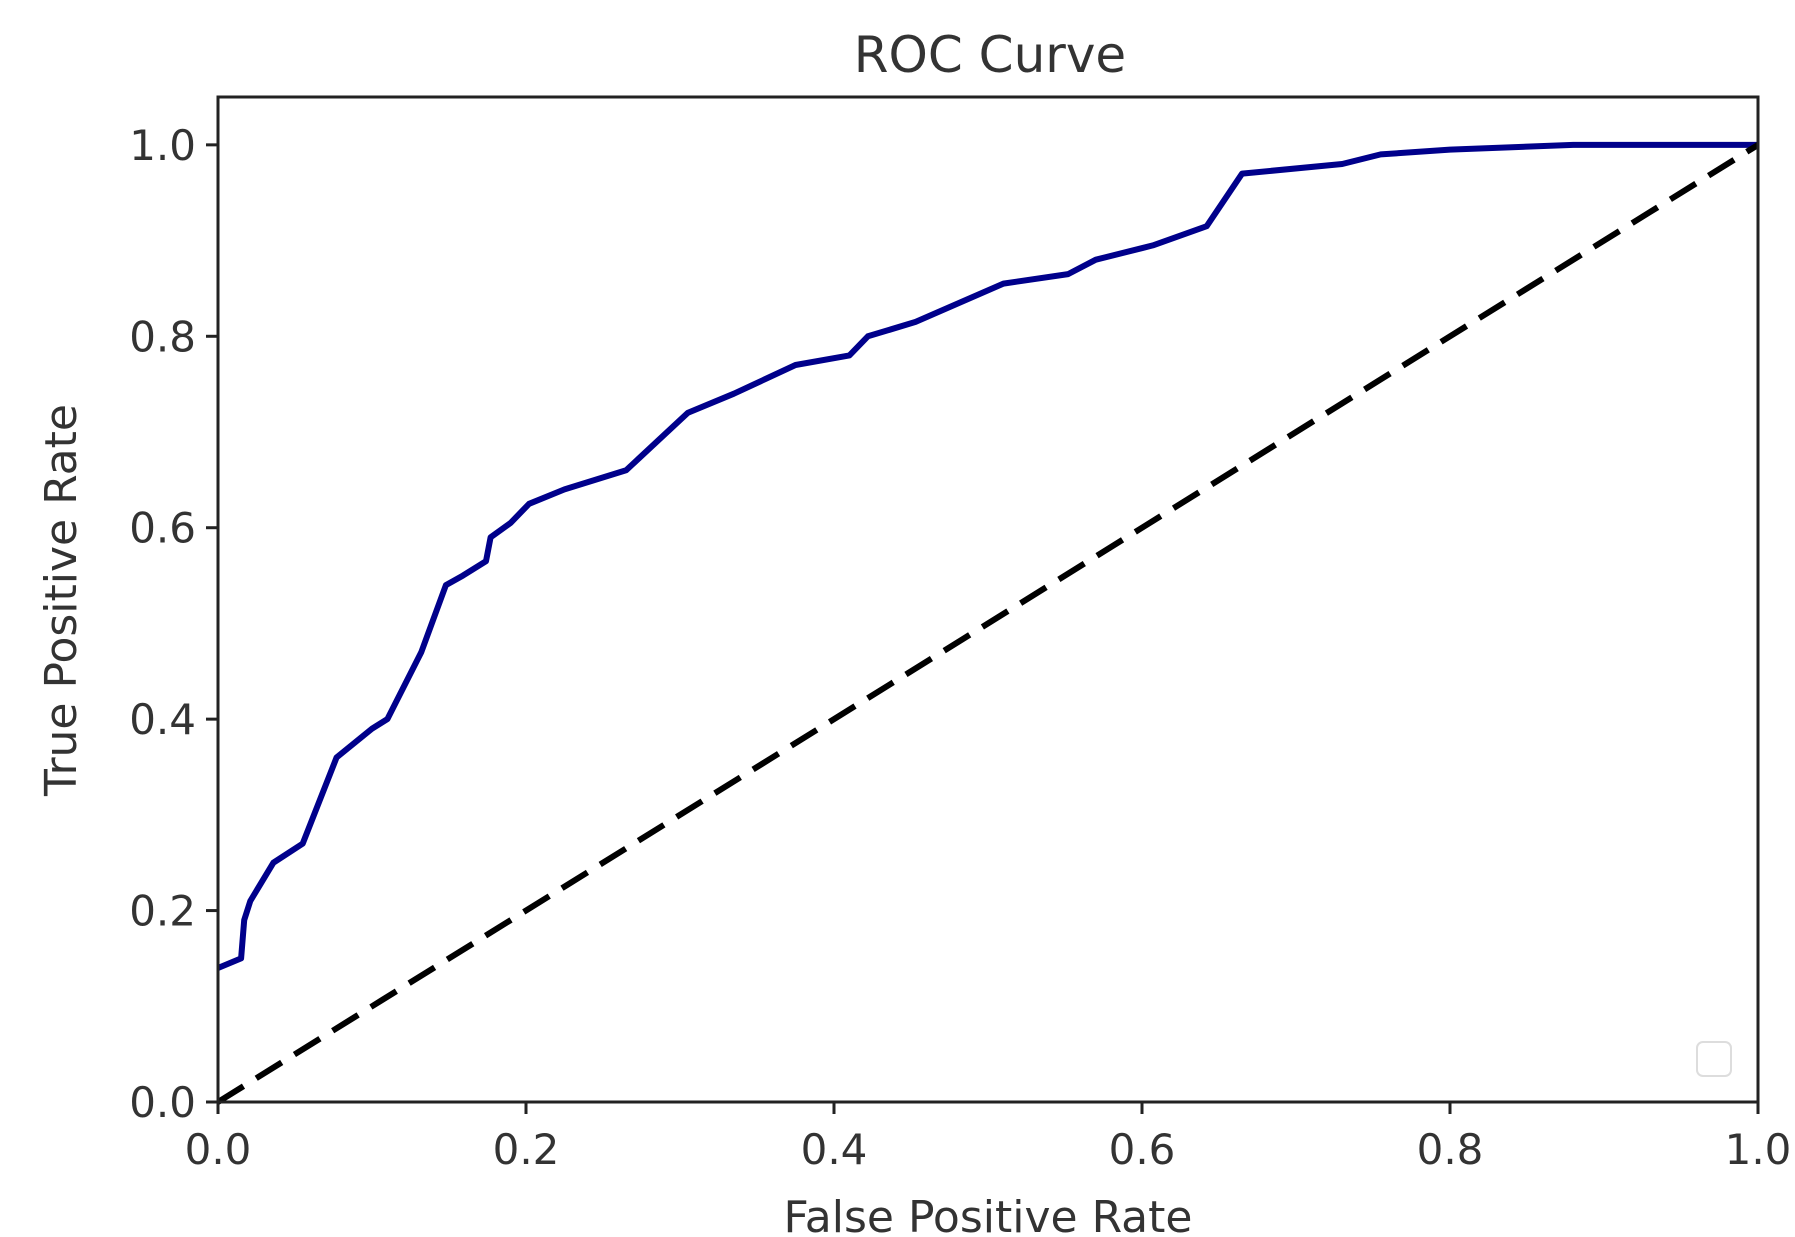  What do you see at coordinates (1714, 1059) in the screenshot?
I see `legend-box` at bounding box center [1714, 1059].